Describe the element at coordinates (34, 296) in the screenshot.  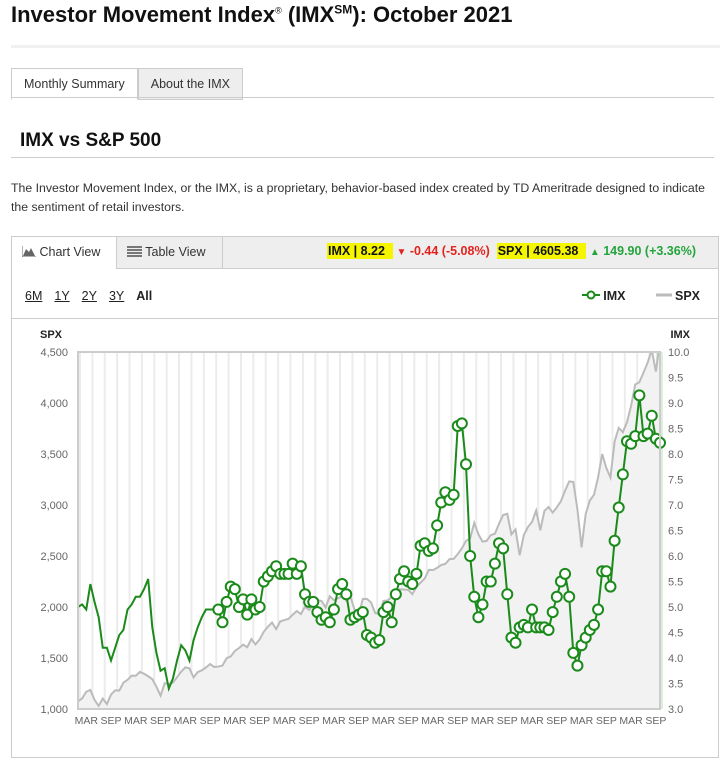
I see `period-6m: 6M` at that location.